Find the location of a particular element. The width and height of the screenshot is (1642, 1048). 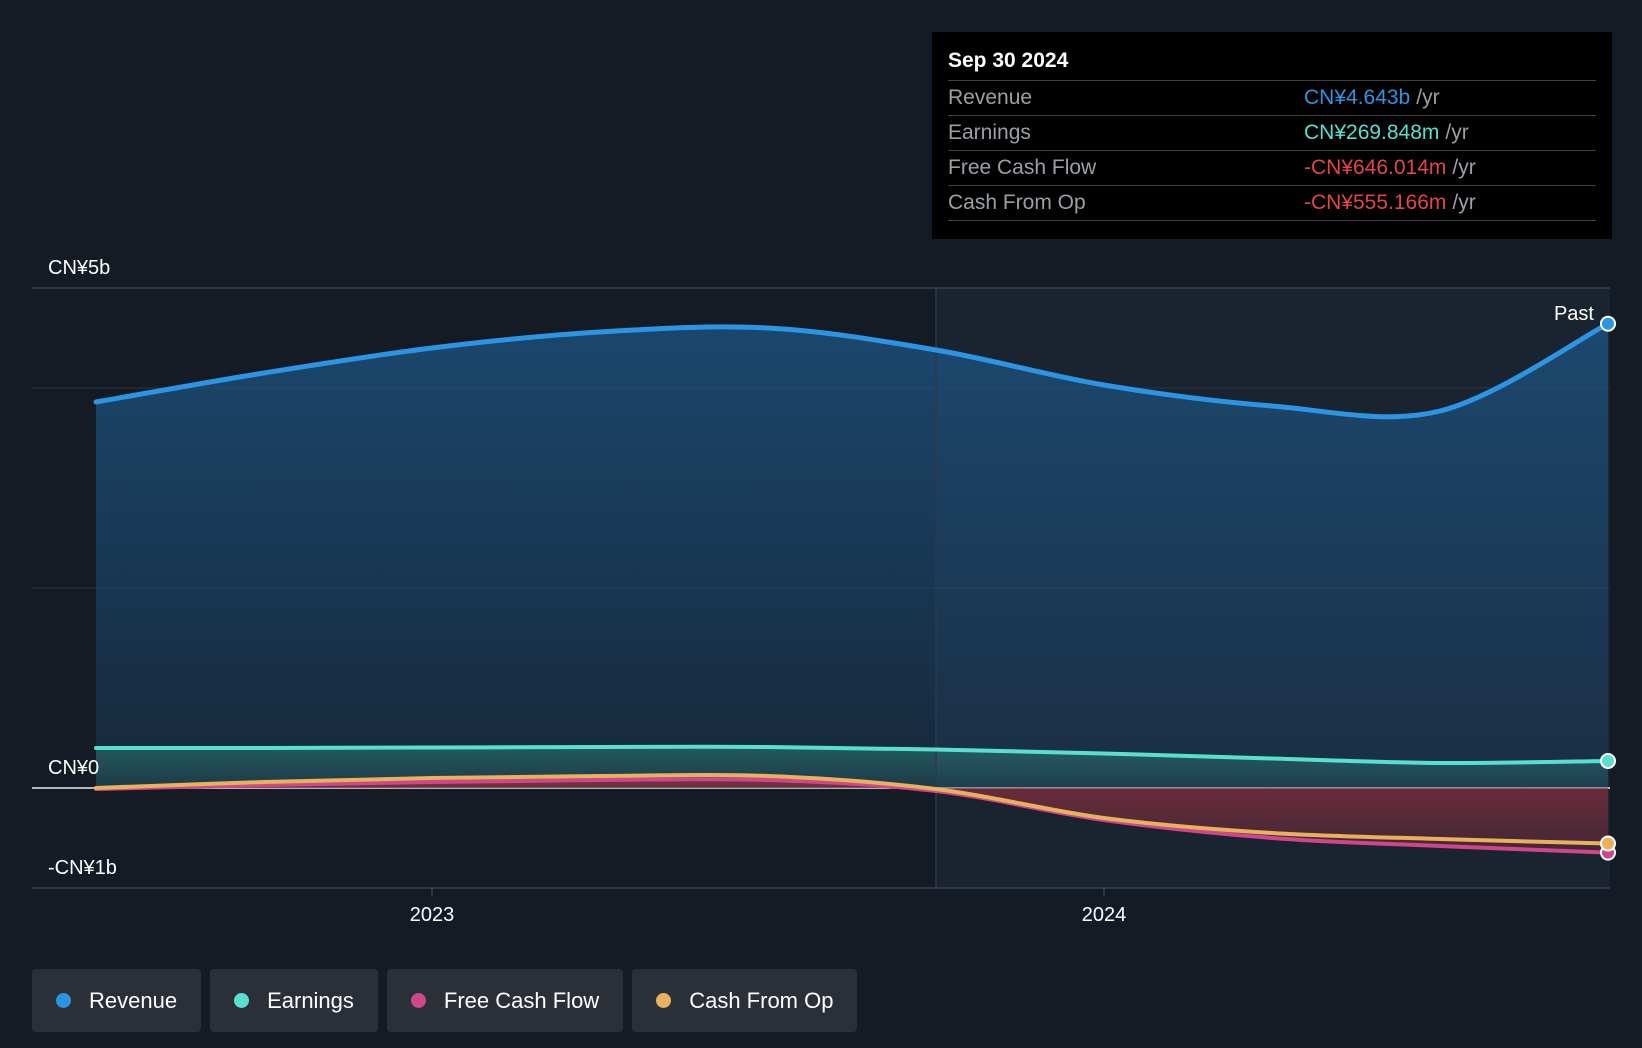

revenue-line is located at coordinates (852, 370).